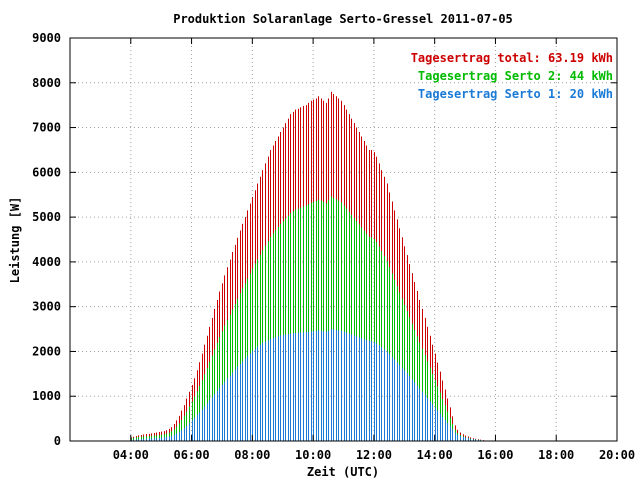  Describe the element at coordinates (46, 262) in the screenshot. I see `y-tick-label: 4000` at that location.